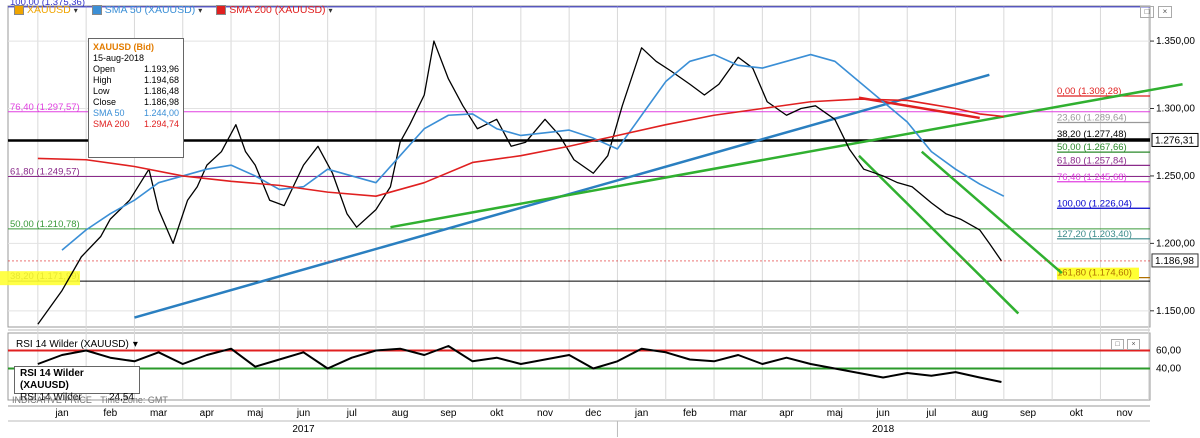  I want to click on price-tick-label: 1.300,00, so click(1175, 109).